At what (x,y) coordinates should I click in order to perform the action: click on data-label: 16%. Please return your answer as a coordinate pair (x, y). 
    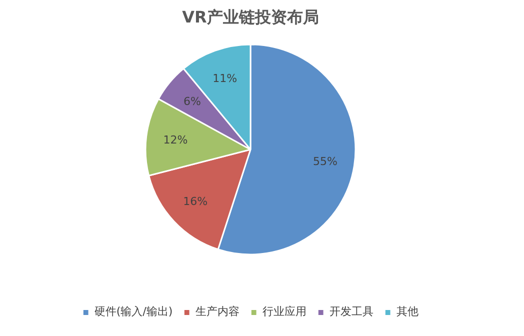
    Looking at the image, I should click on (195, 201).